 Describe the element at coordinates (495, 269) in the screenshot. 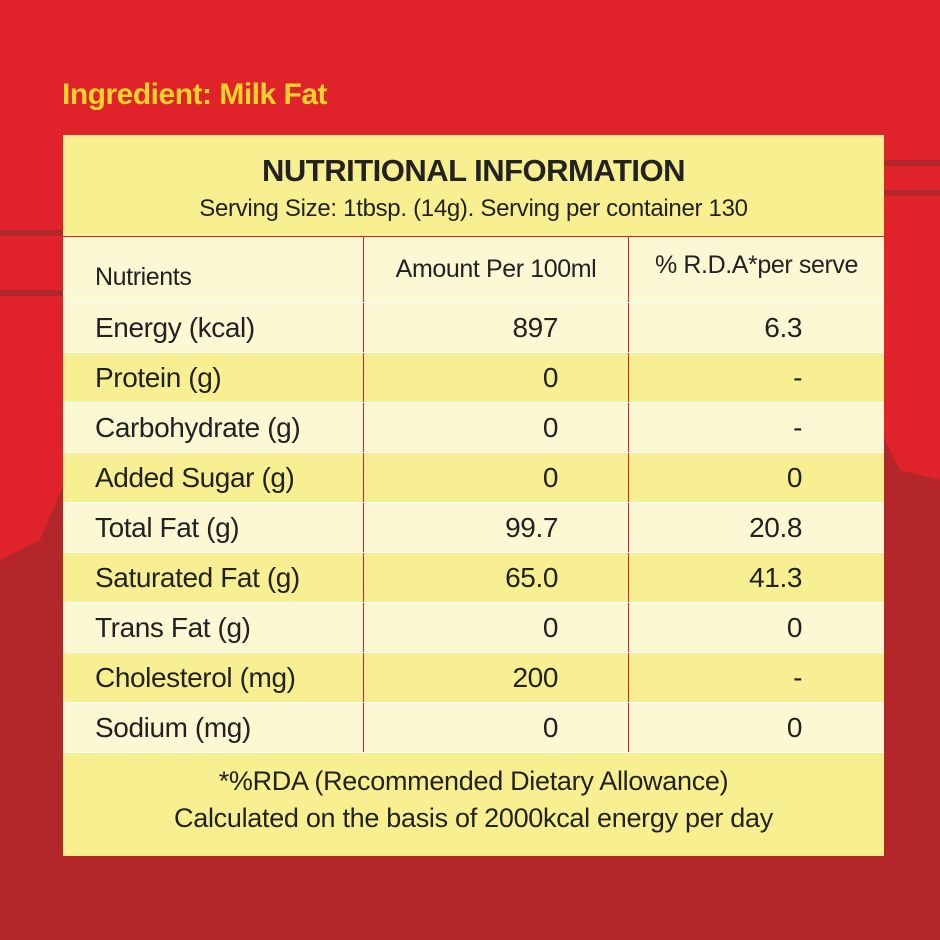

I see `header-cell: Amount Per 100ml` at that location.